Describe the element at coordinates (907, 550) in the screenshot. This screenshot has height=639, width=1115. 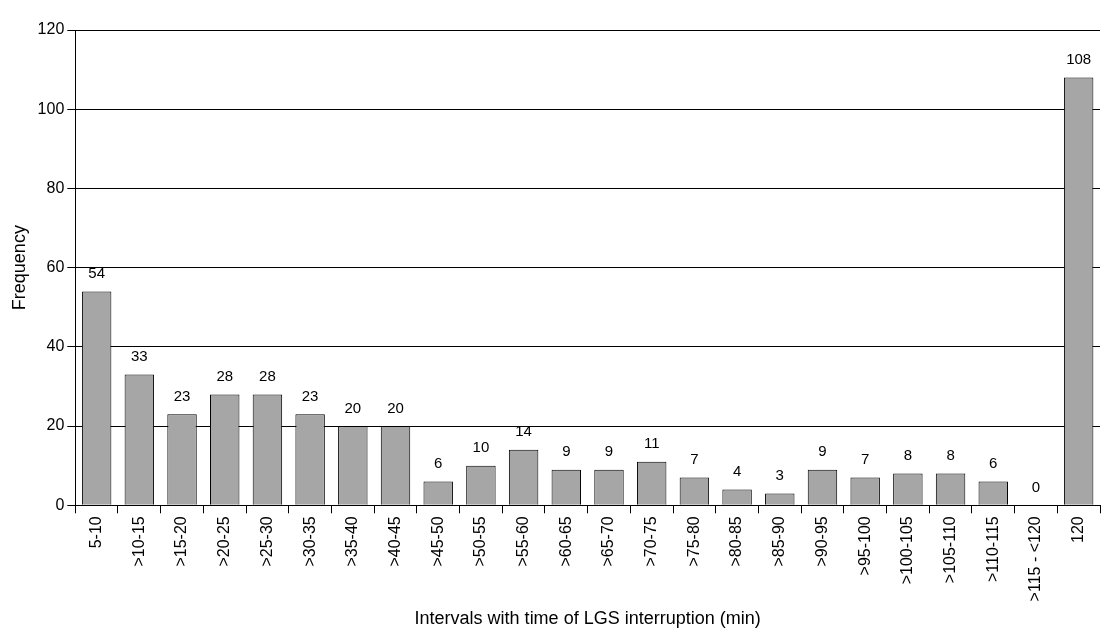
I see `x-tick-label: >100-105` at that location.